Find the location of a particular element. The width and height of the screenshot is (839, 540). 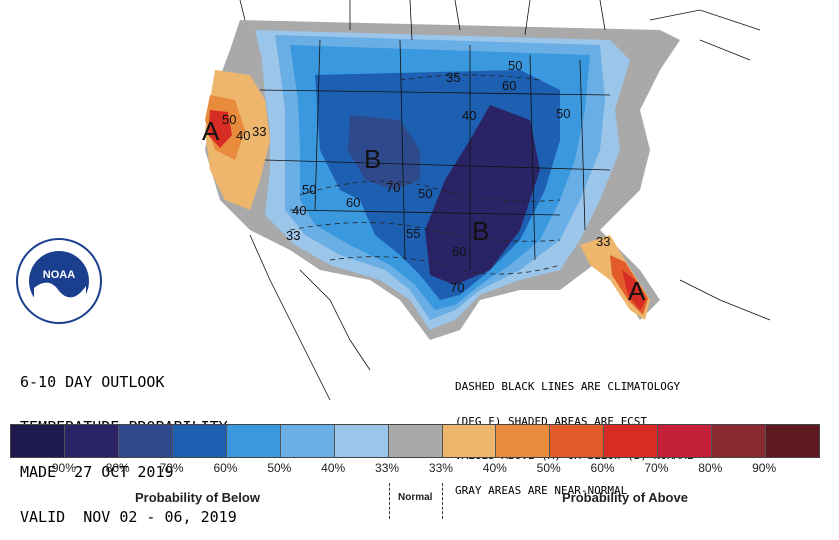

above-west-max is located at coordinates (220, 129).